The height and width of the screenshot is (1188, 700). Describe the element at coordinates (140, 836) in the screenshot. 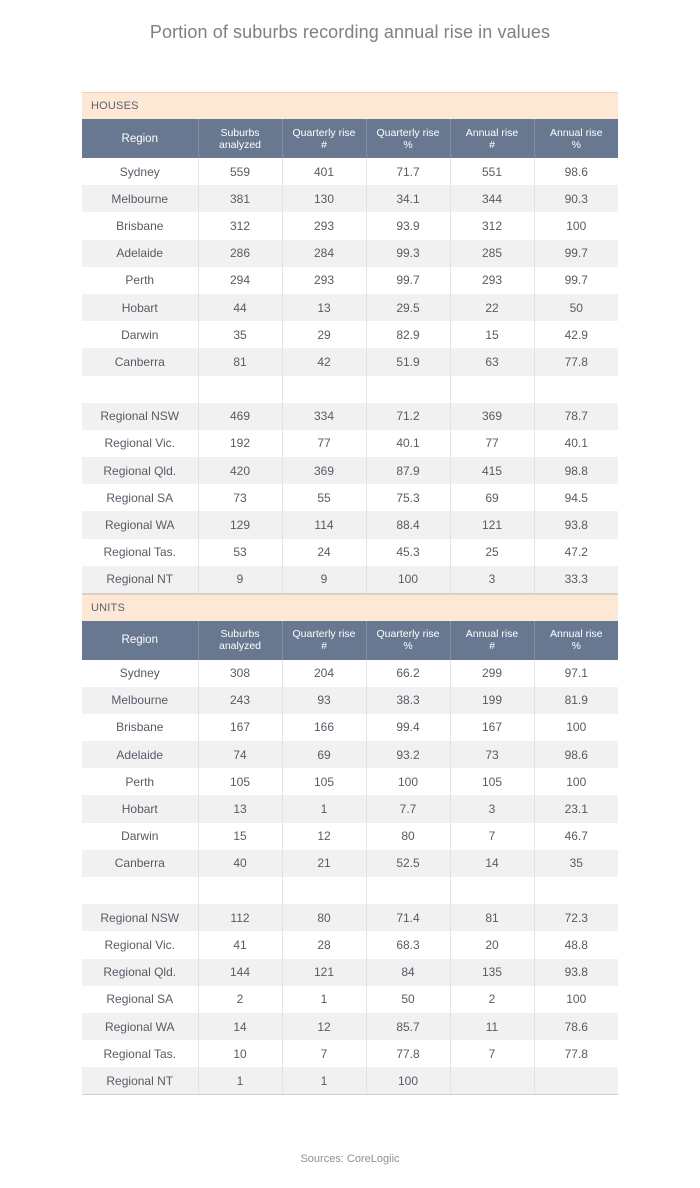

I see `region-cell: Darwin` at that location.